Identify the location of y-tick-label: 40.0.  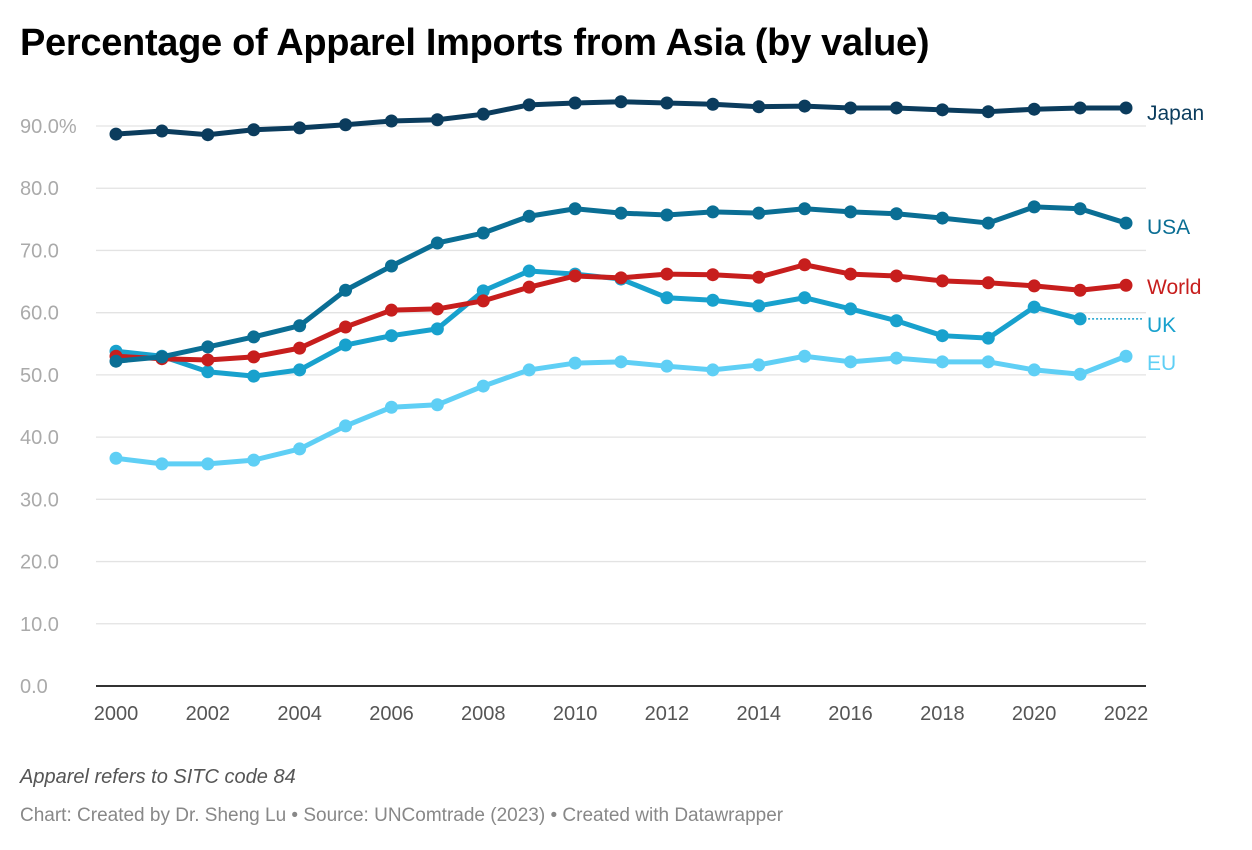
(39, 438).